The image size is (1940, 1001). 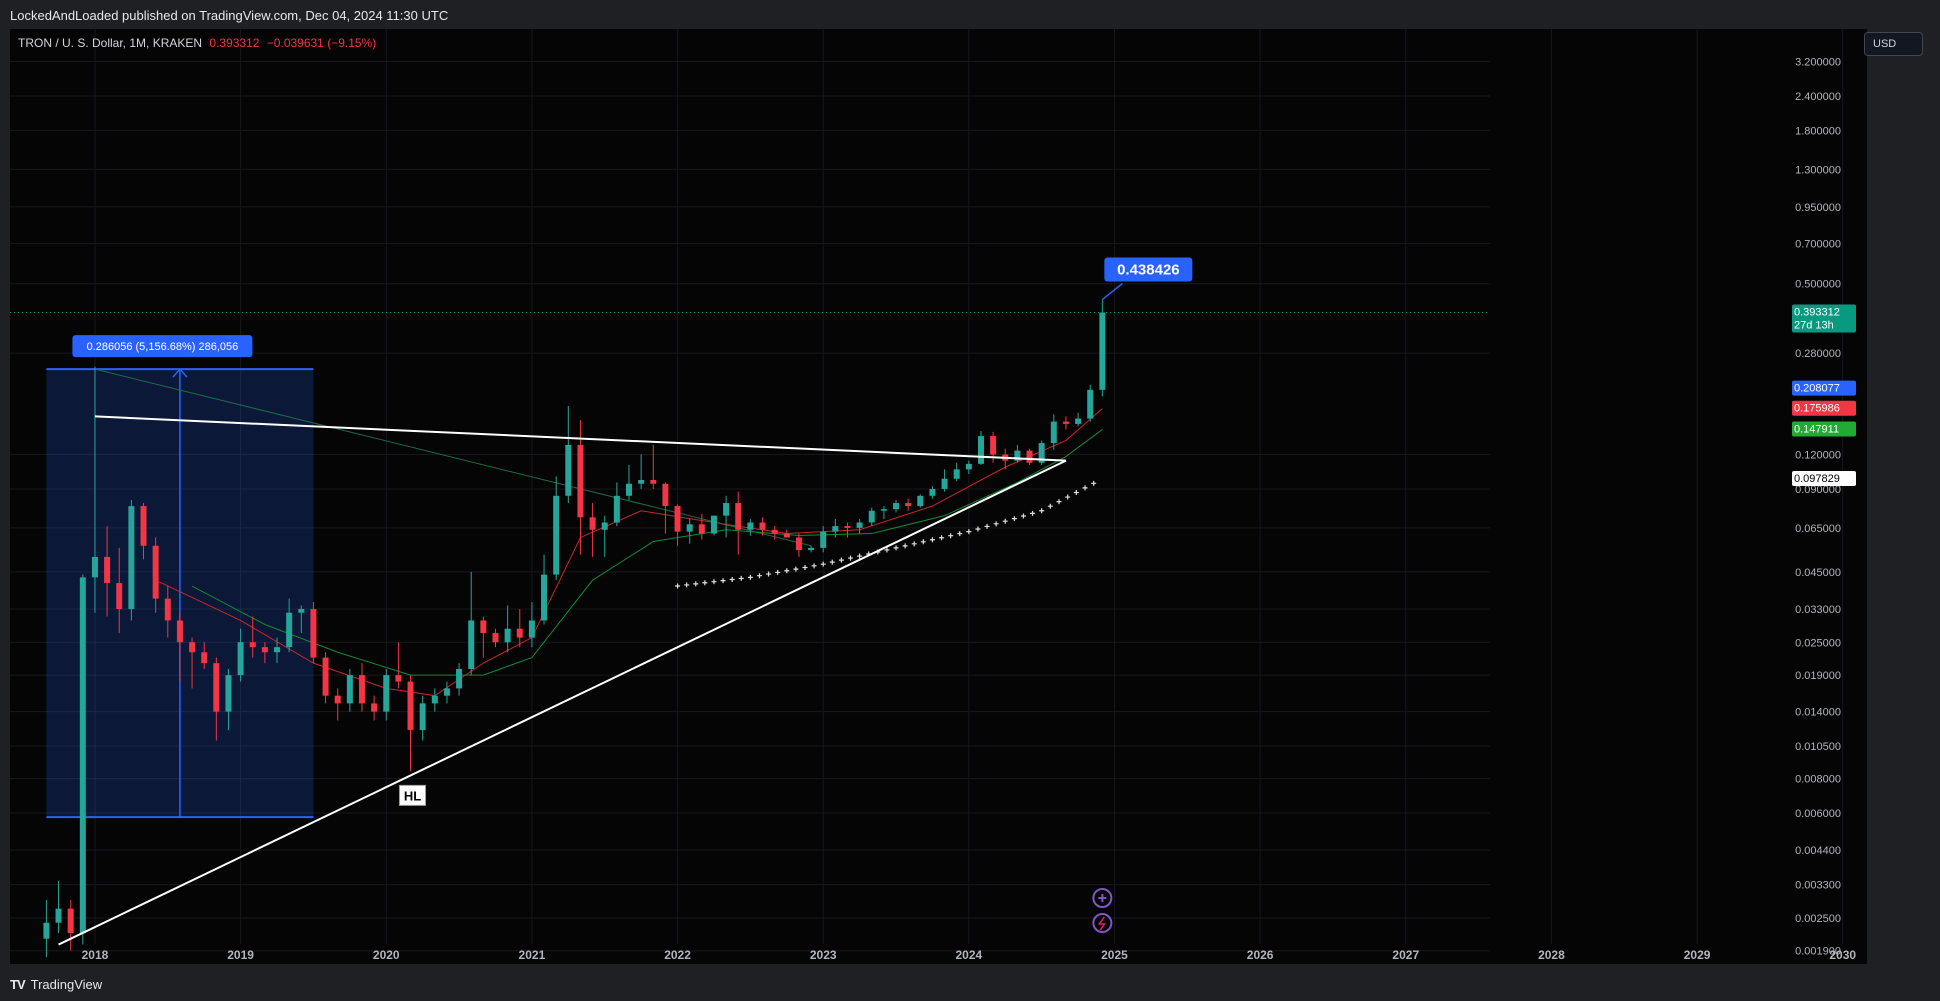 What do you see at coordinates (823, 955) in the screenshot?
I see `time-axis-label: 2023` at bounding box center [823, 955].